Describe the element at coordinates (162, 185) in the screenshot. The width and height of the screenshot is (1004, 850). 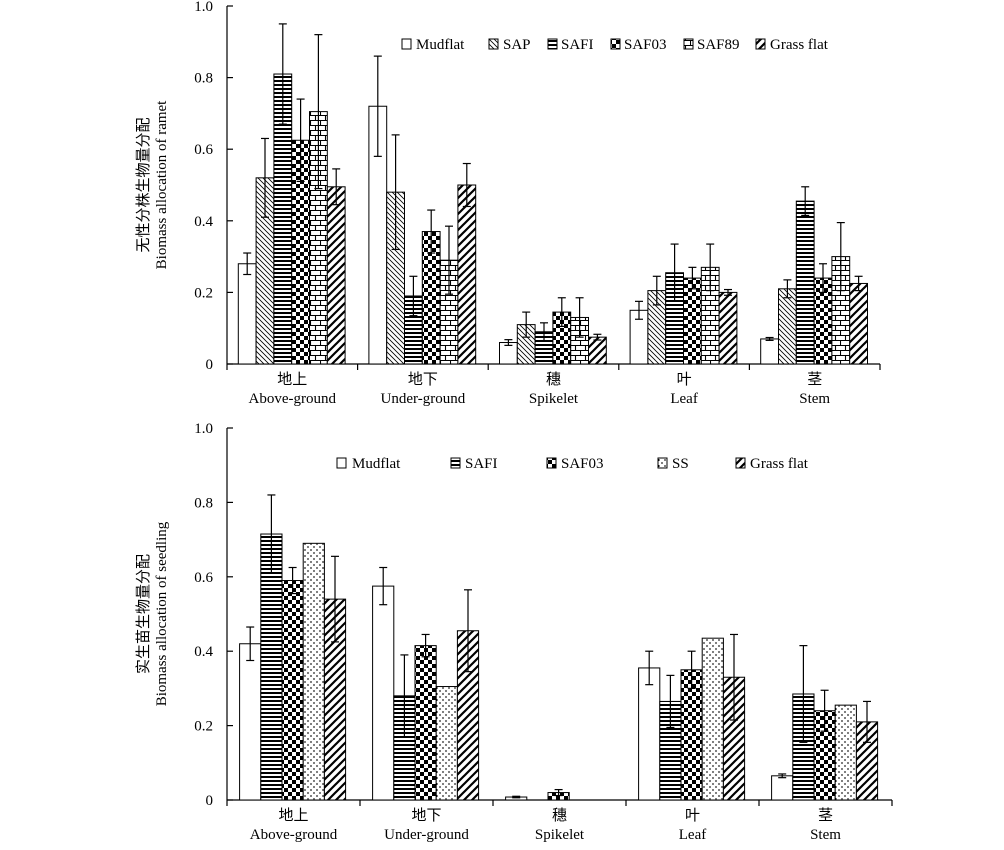
I see `y-axis-label-en: Biomass allocation of ramet` at that location.